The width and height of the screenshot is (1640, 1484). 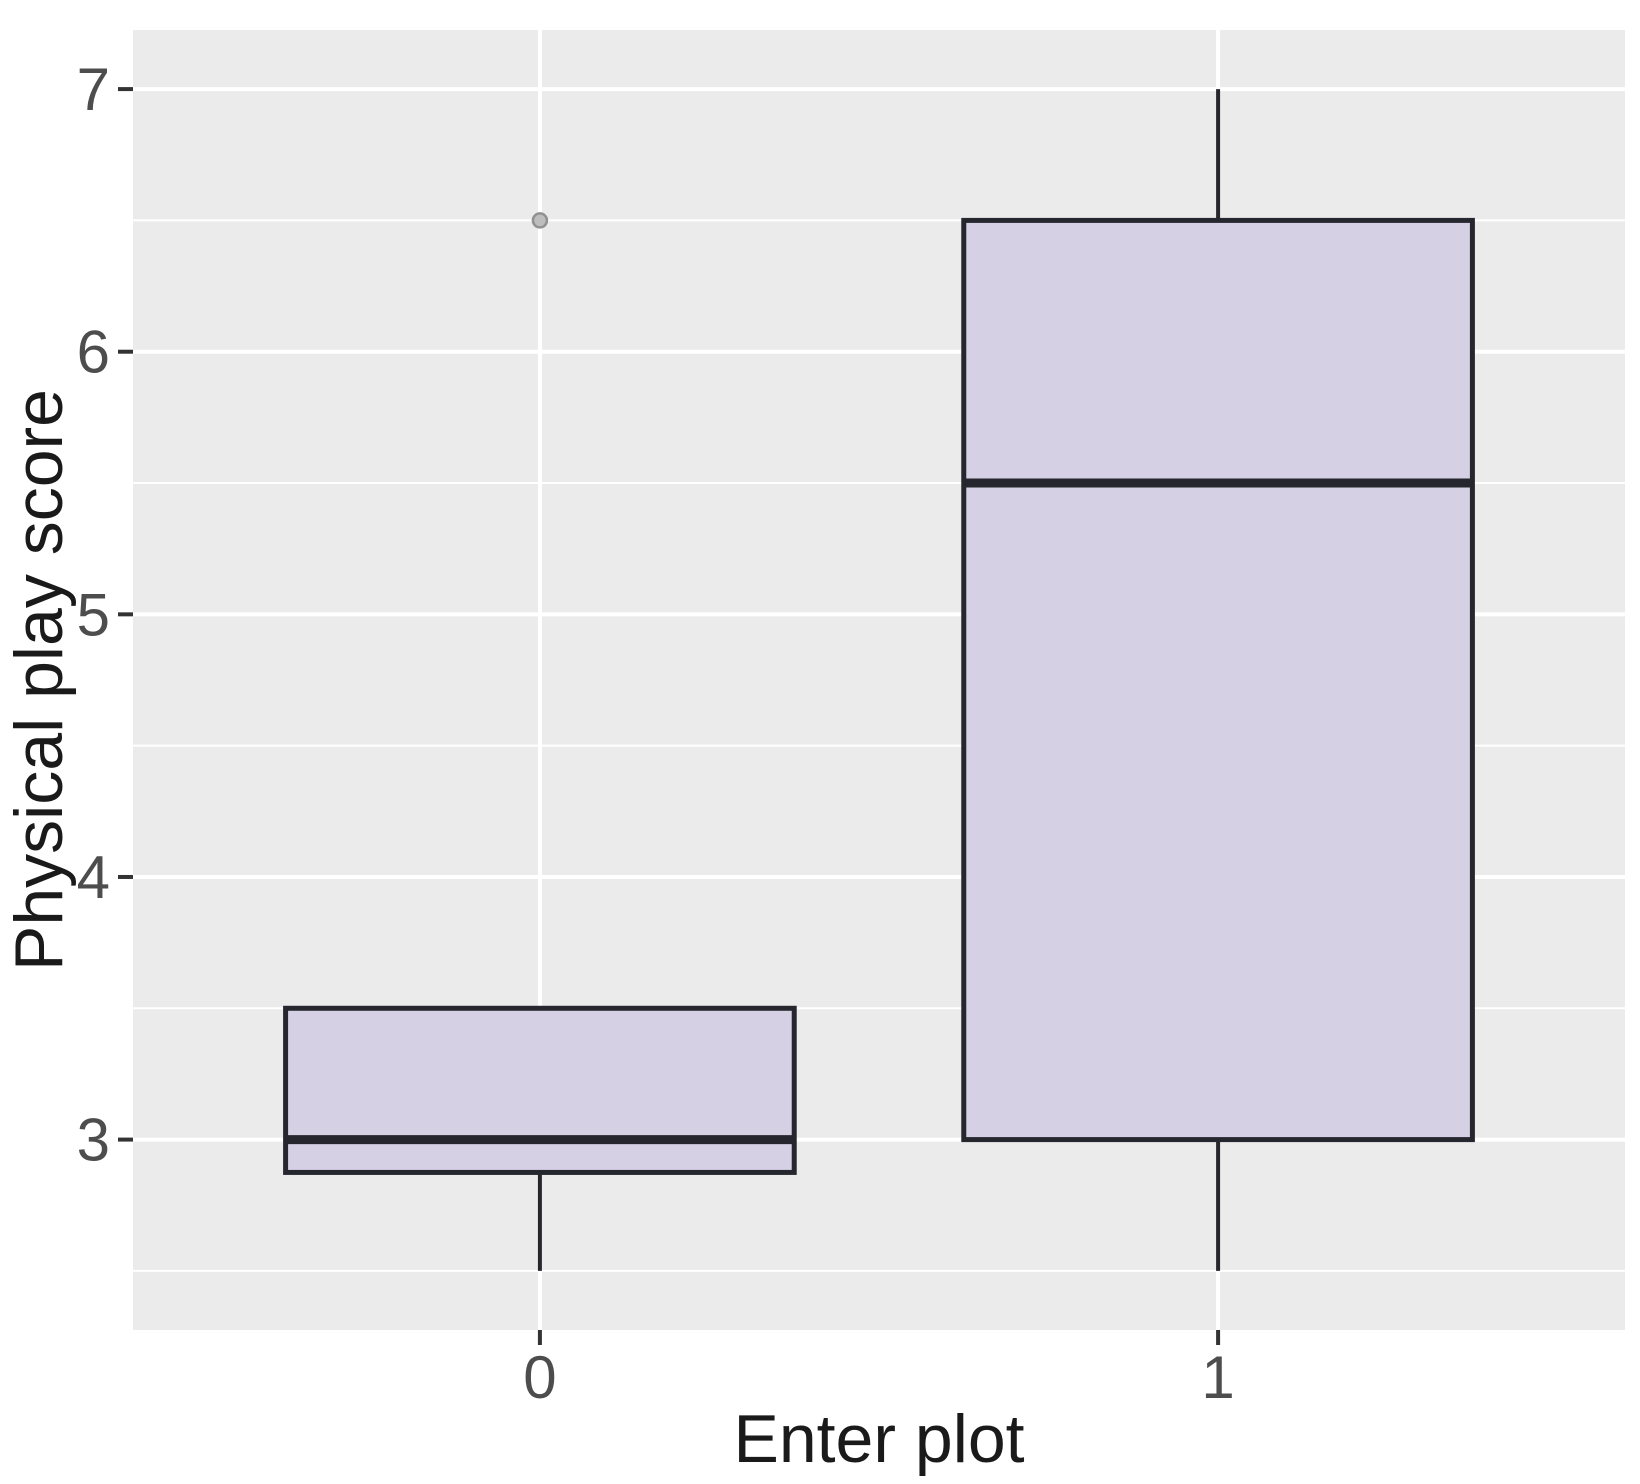 I want to click on y-tick-label: 7, so click(x=93, y=89).